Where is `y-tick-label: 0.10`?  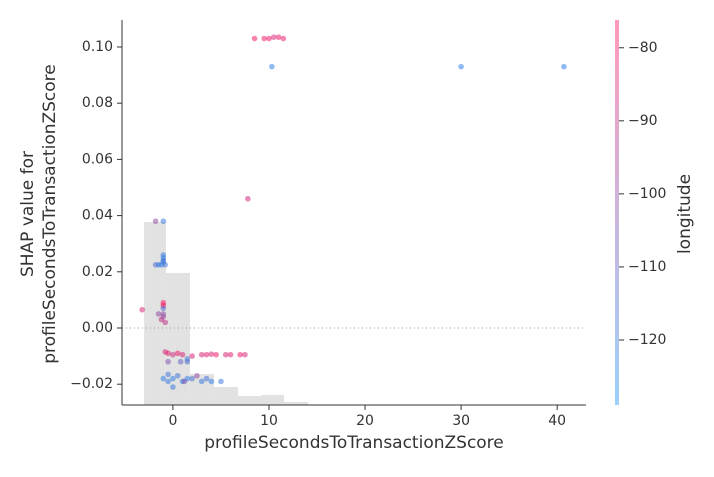
y-tick-label: 0.10 is located at coordinates (97, 47).